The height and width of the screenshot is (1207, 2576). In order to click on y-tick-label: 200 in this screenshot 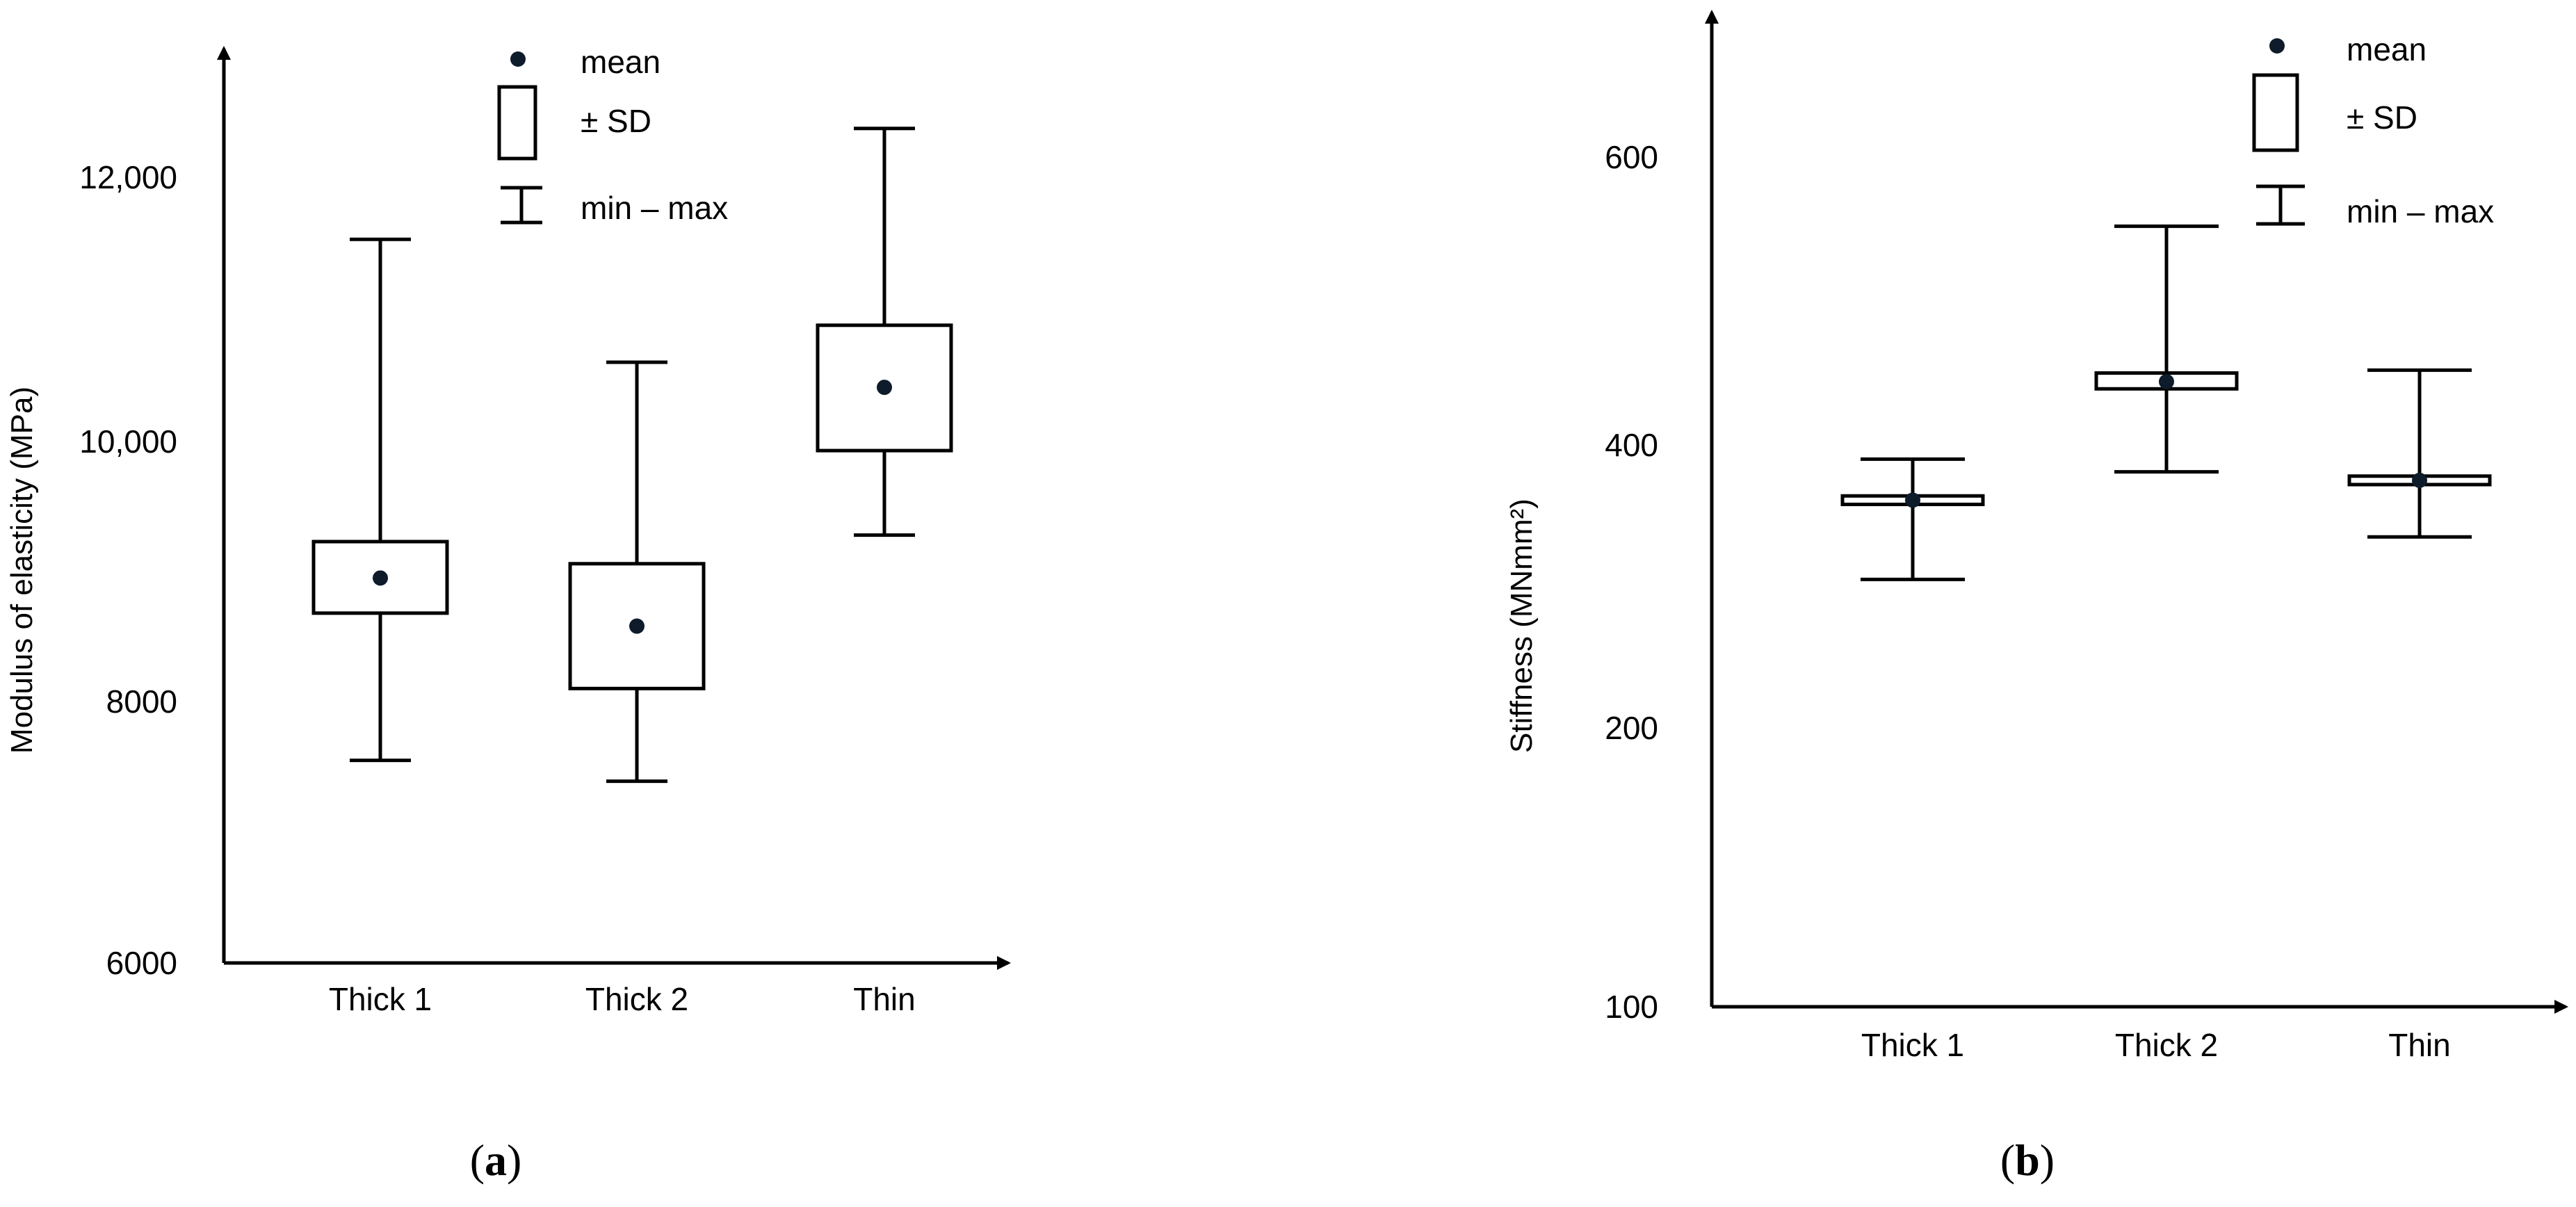, I will do `click(1631, 728)`.